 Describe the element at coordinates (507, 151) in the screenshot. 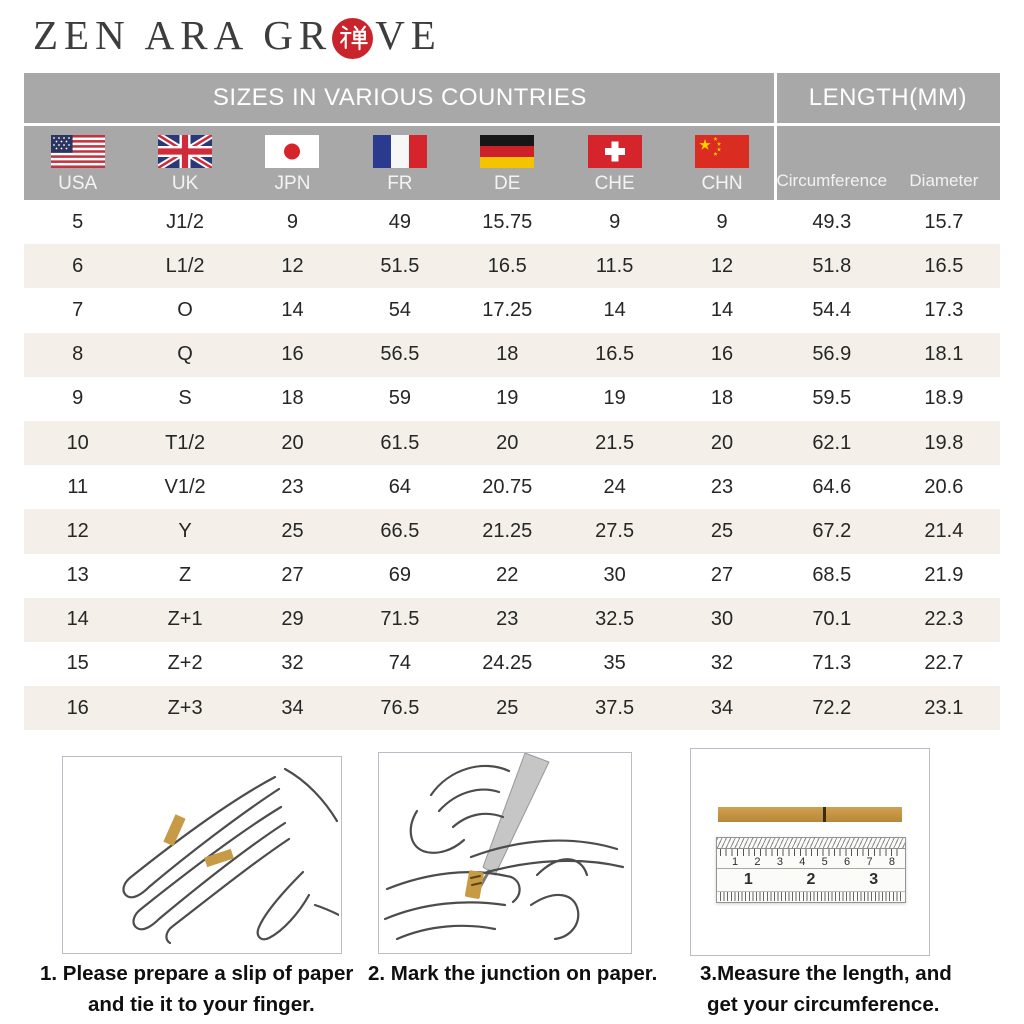

I see `germany-flag-icon` at that location.